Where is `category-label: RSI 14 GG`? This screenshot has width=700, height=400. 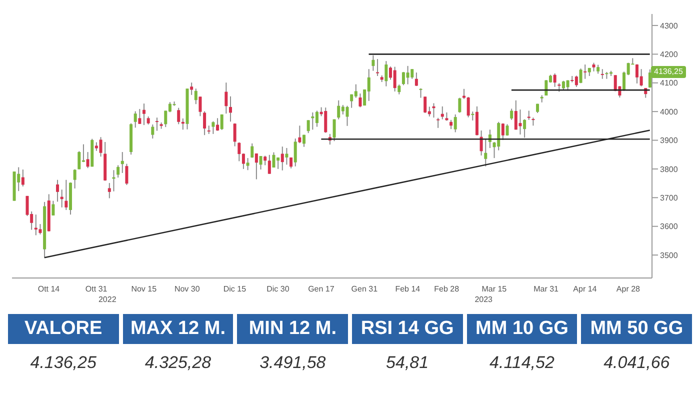 category-label: RSI 14 GG is located at coordinates (407, 329).